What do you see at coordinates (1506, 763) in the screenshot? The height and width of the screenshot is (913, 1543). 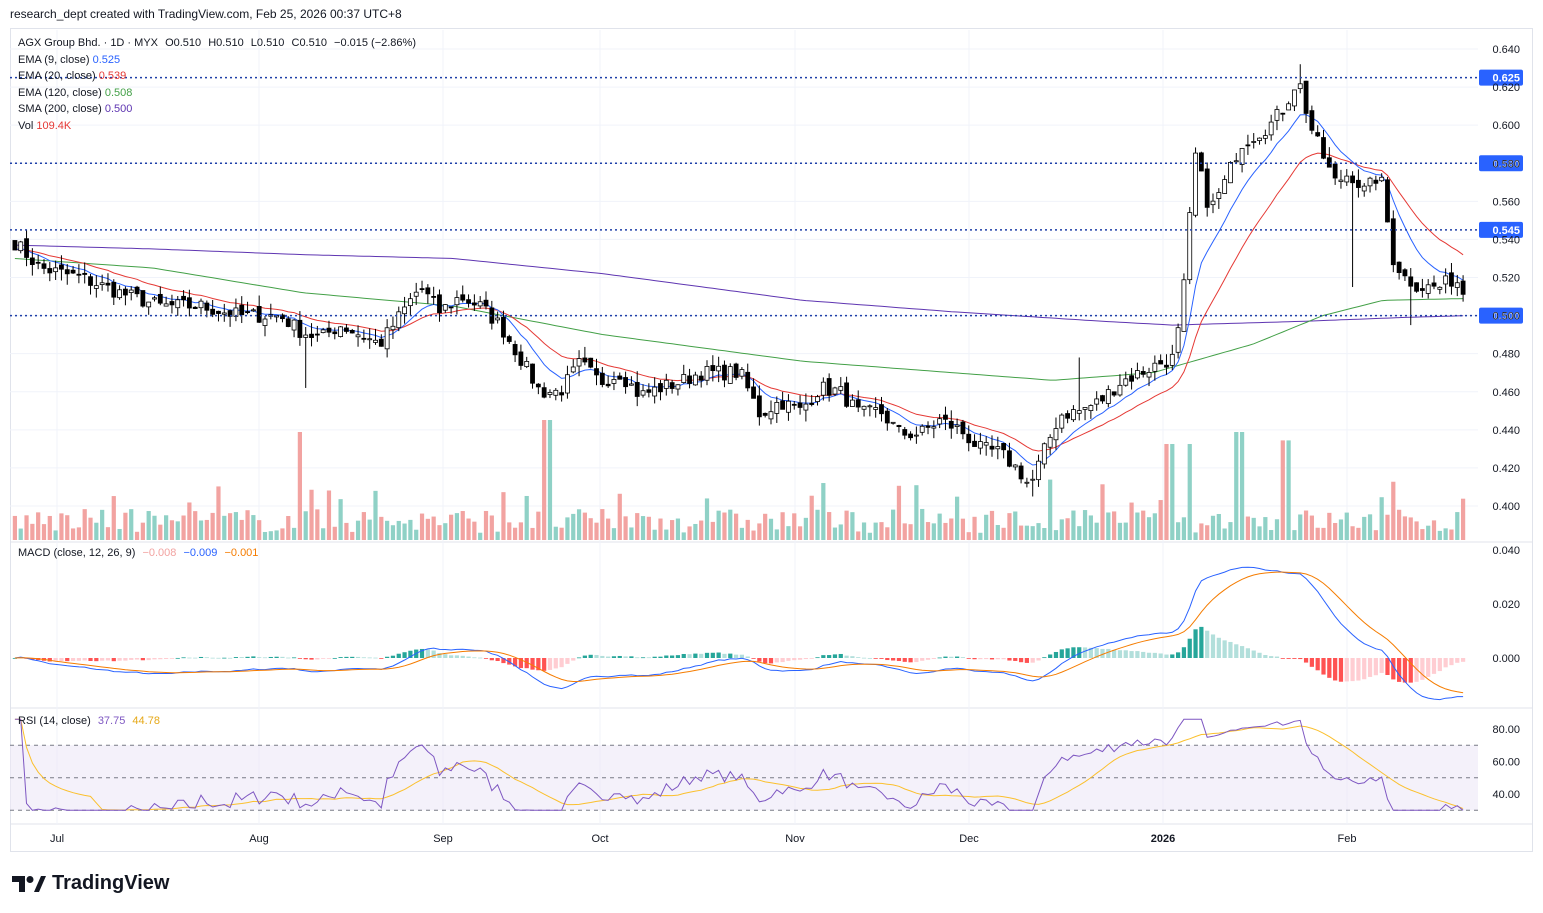 I see `rsi-tick-label: 60.00` at bounding box center [1506, 763].